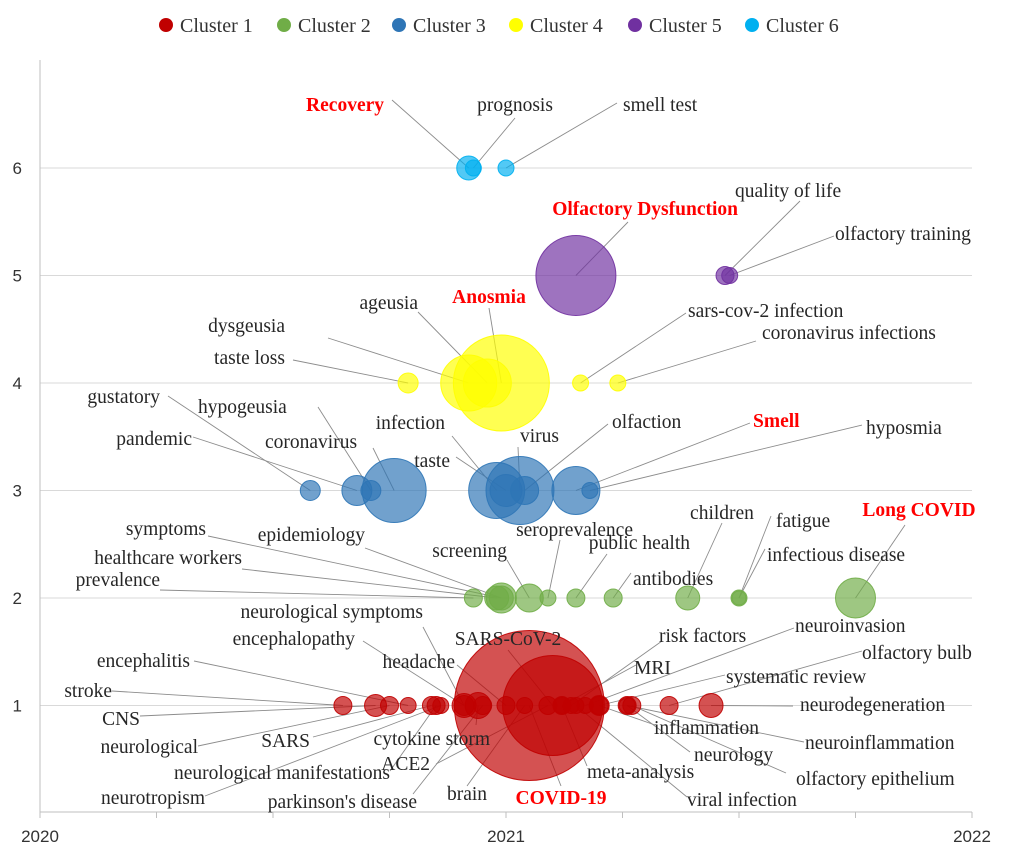 Image resolution: width=1013 pixels, height=856 pixels. I want to click on label-neurodegeneration: neurodegeneration, so click(872, 705).